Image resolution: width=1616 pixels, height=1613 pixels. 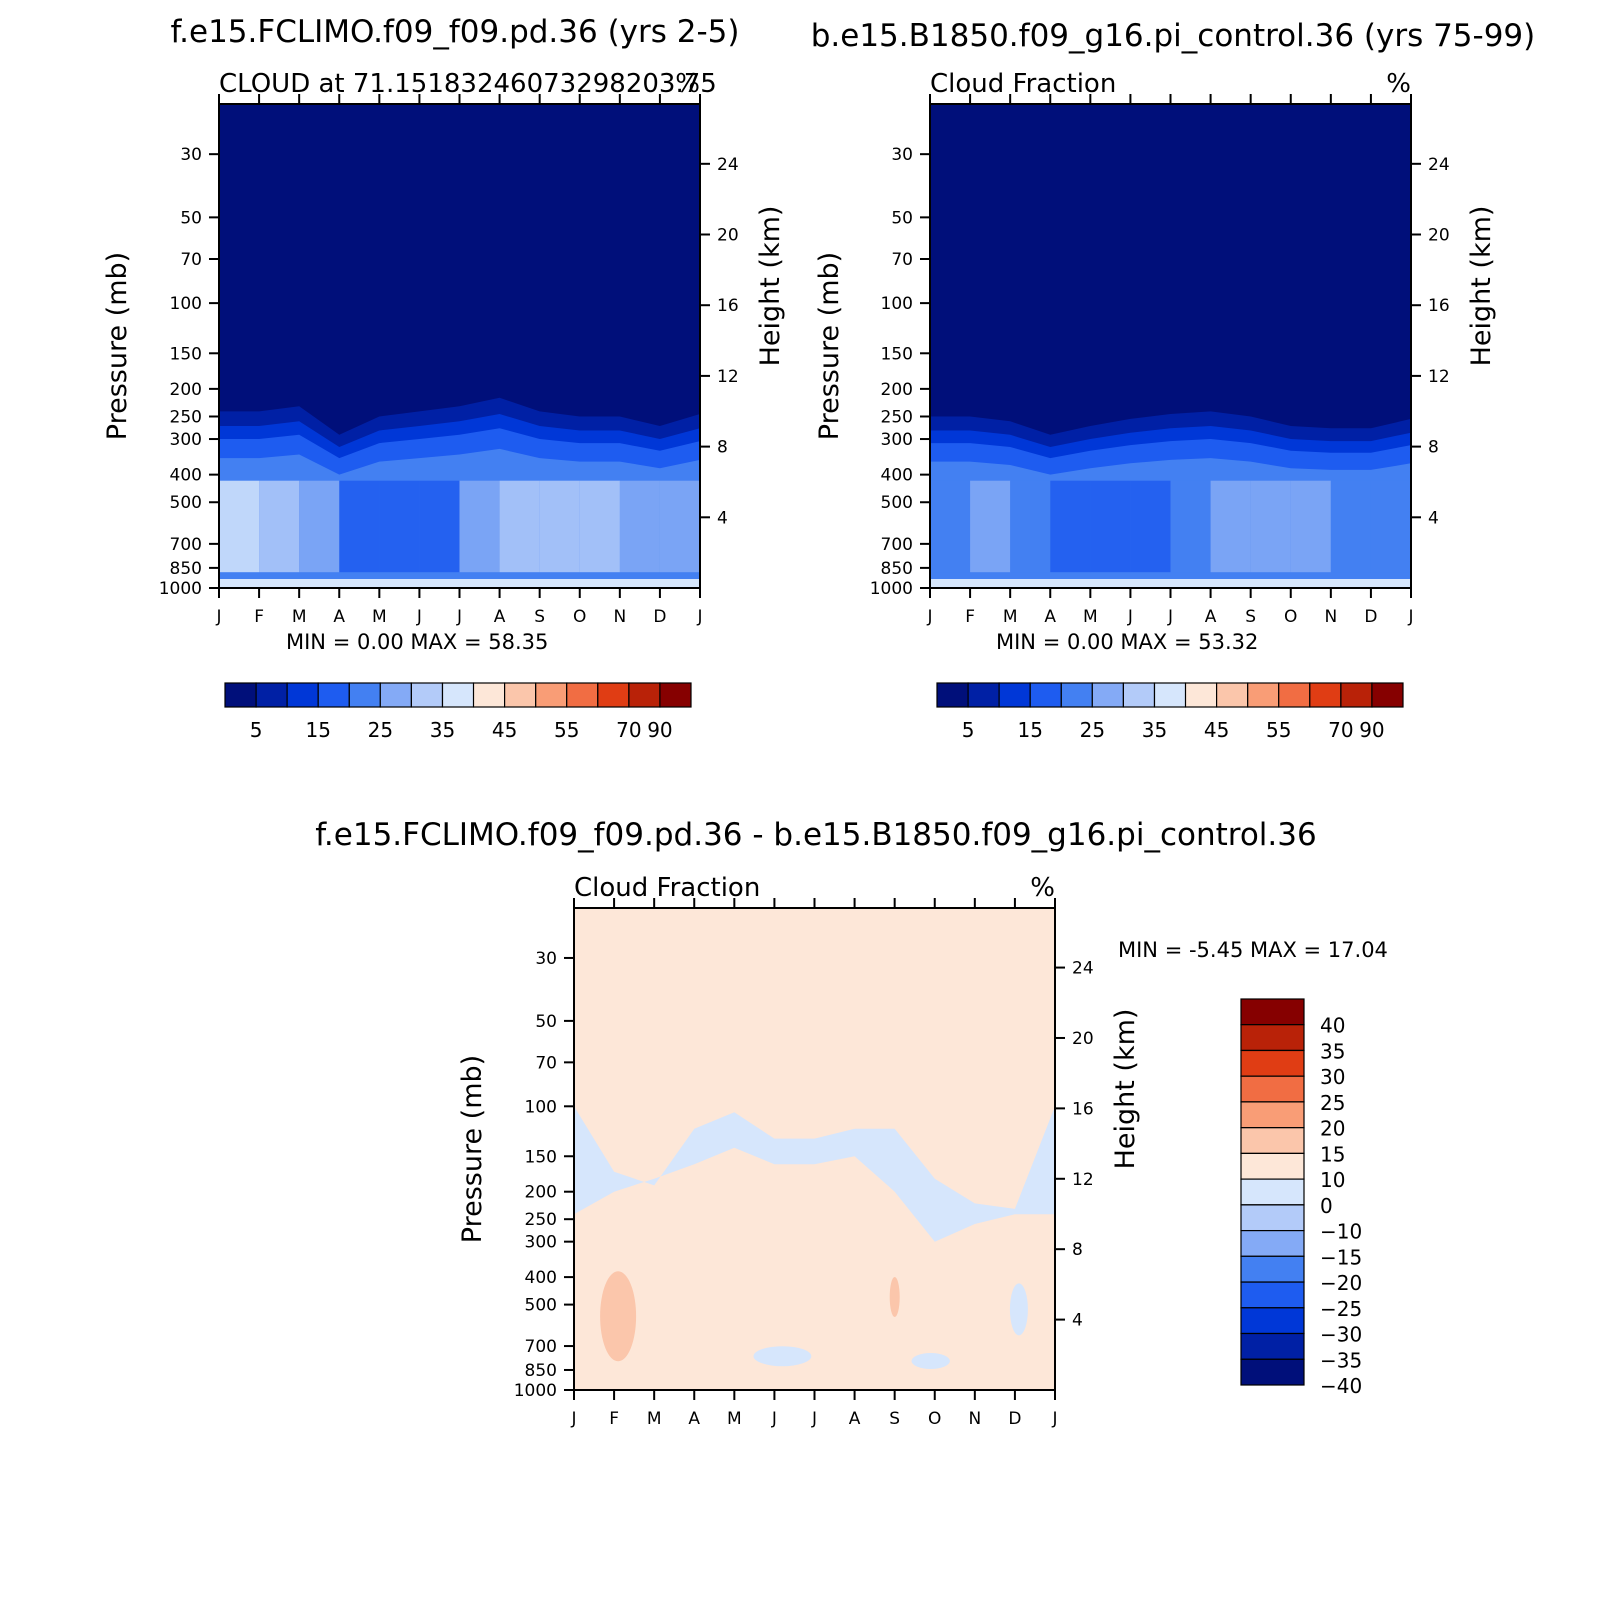 What do you see at coordinates (1341, 1309) in the screenshot?
I see `colorbar-label: −25` at bounding box center [1341, 1309].